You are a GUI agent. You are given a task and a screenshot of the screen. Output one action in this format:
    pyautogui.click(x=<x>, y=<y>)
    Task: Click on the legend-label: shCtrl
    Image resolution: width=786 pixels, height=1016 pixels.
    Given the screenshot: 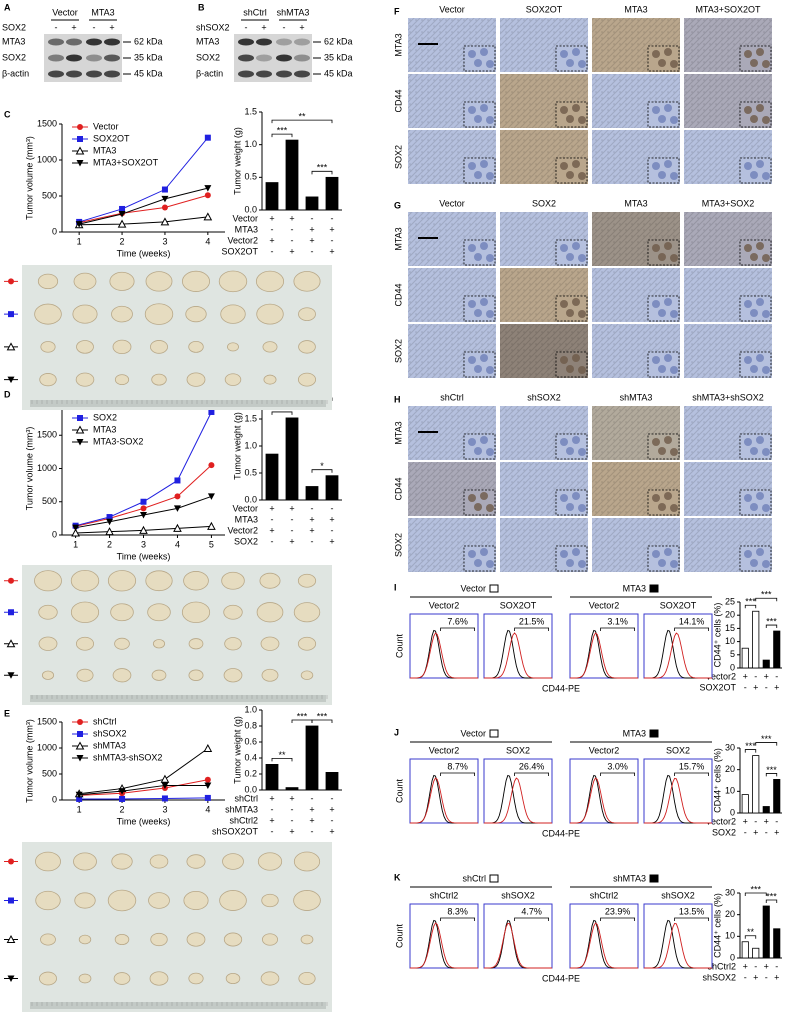 What is the action you would take?
    pyautogui.click(x=105, y=721)
    